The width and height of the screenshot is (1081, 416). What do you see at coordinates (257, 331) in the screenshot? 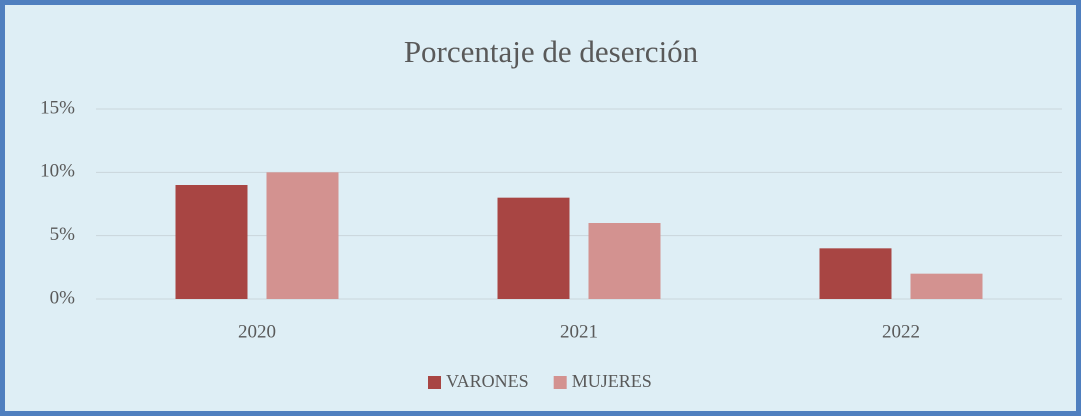
I see `x-tick-label: 2020` at bounding box center [257, 331].